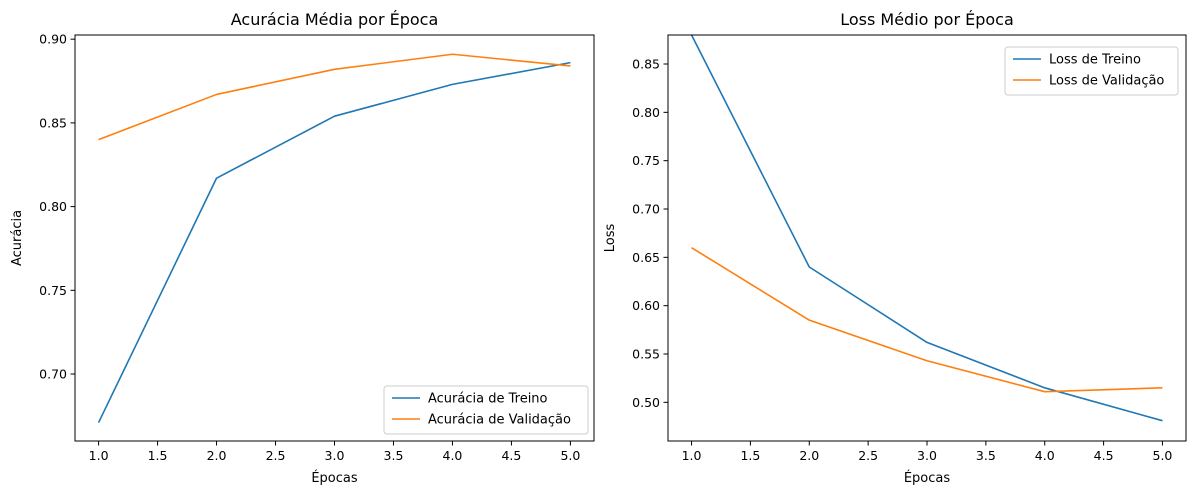  I want to click on loss-legend-box, so click(1091, 71).